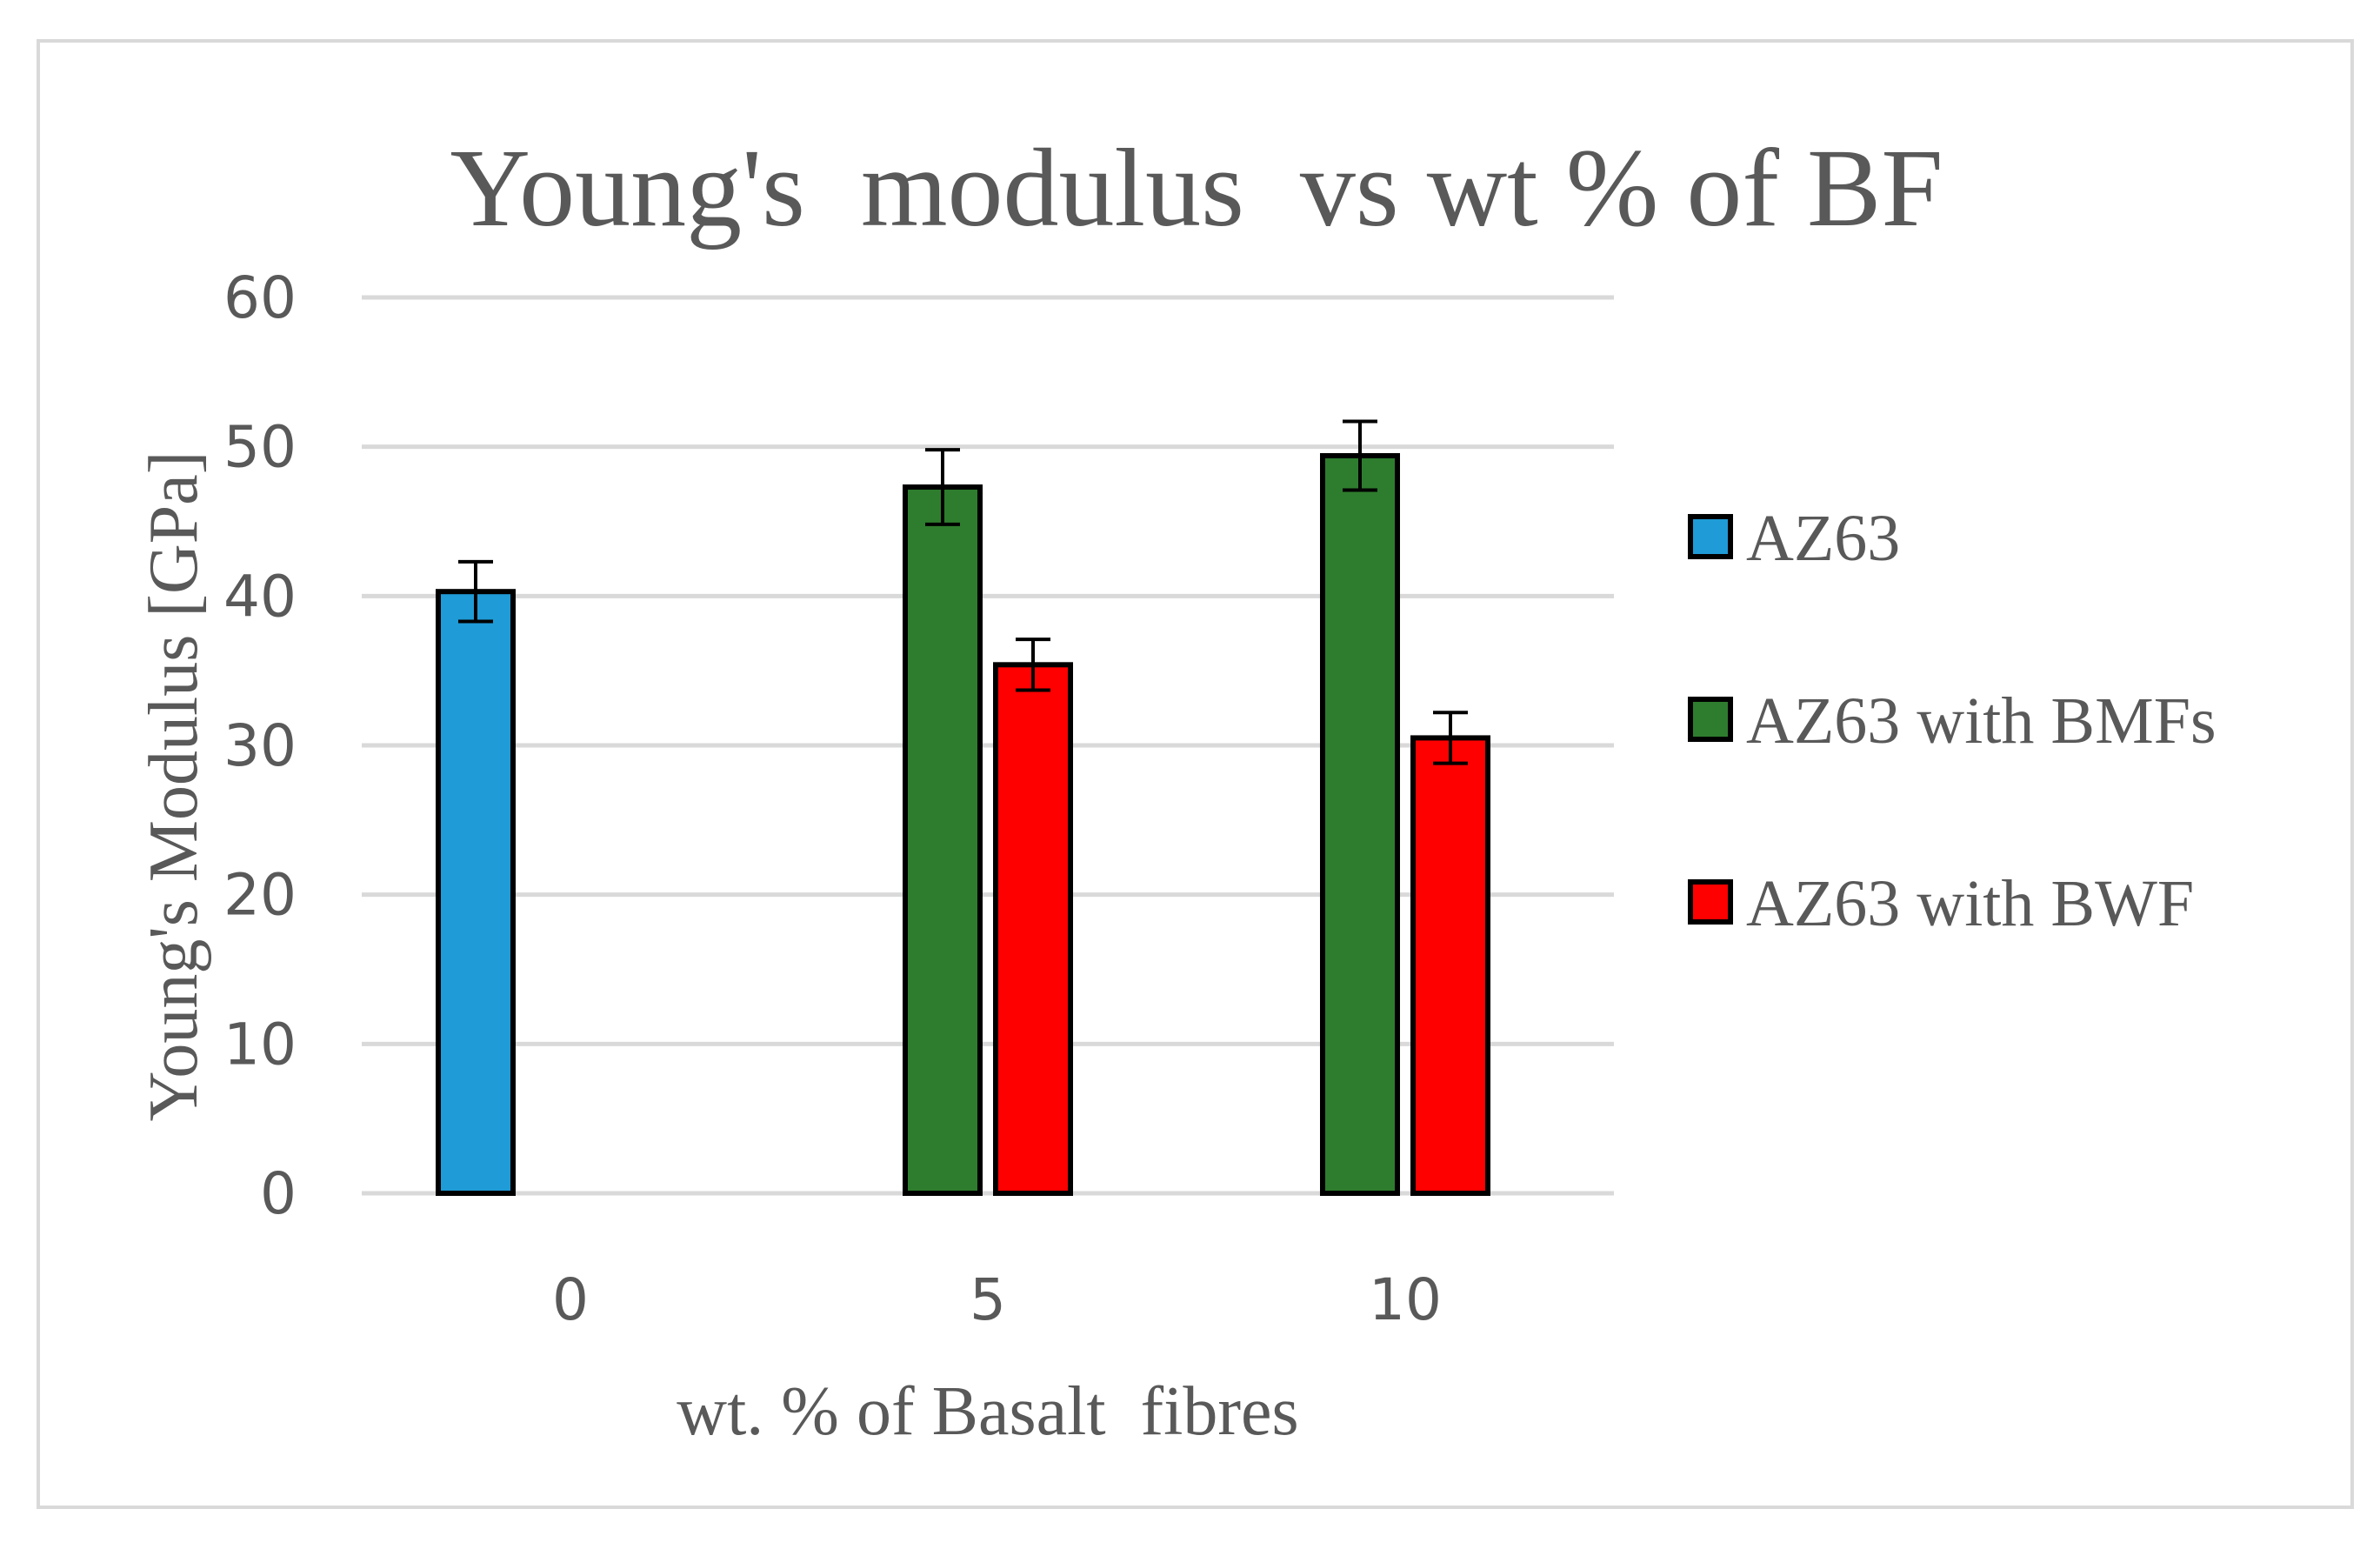 Image resolution: width=2380 pixels, height=1549 pixels. What do you see at coordinates (570, 1299) in the screenshot?
I see `x-tick-label: 0` at bounding box center [570, 1299].